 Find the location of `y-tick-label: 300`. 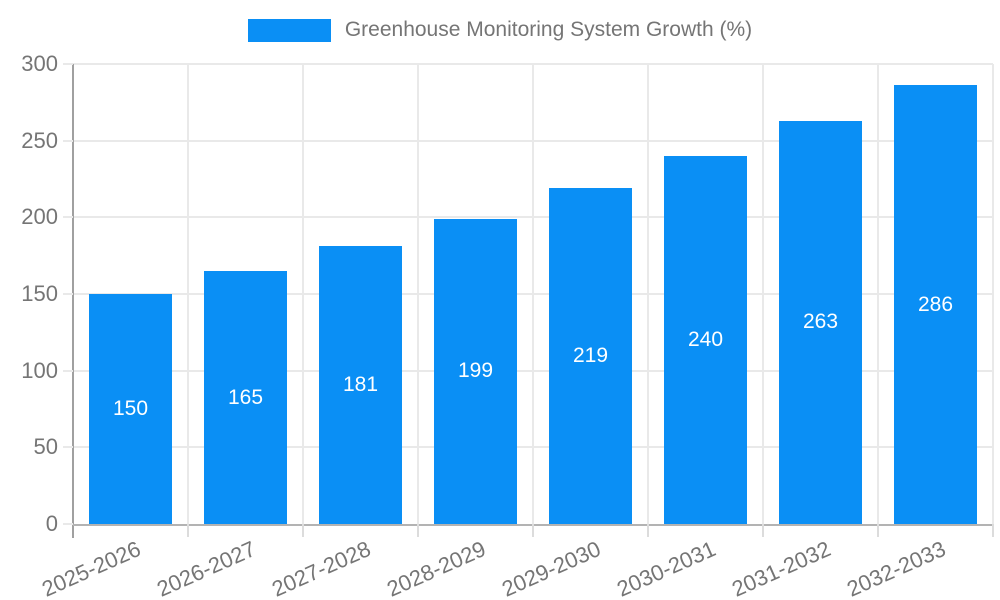

y-tick-label: 300 is located at coordinates (39, 63).